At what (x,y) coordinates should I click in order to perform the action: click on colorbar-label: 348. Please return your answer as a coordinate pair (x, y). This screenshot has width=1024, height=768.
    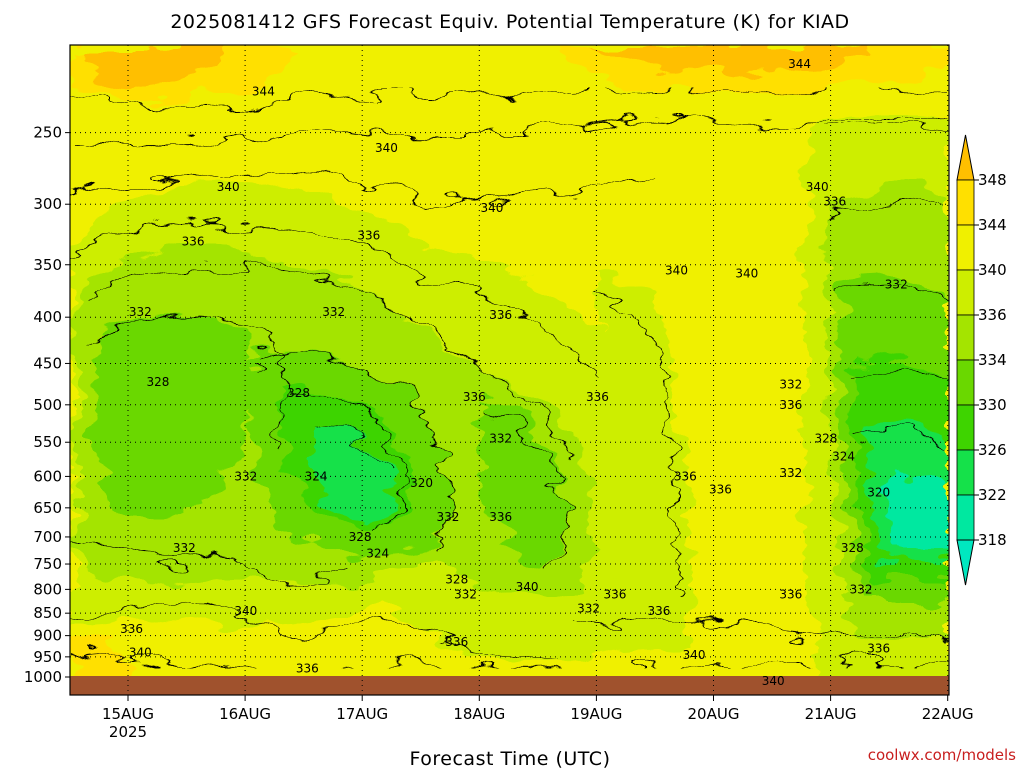
    Looking at the image, I should click on (992, 180).